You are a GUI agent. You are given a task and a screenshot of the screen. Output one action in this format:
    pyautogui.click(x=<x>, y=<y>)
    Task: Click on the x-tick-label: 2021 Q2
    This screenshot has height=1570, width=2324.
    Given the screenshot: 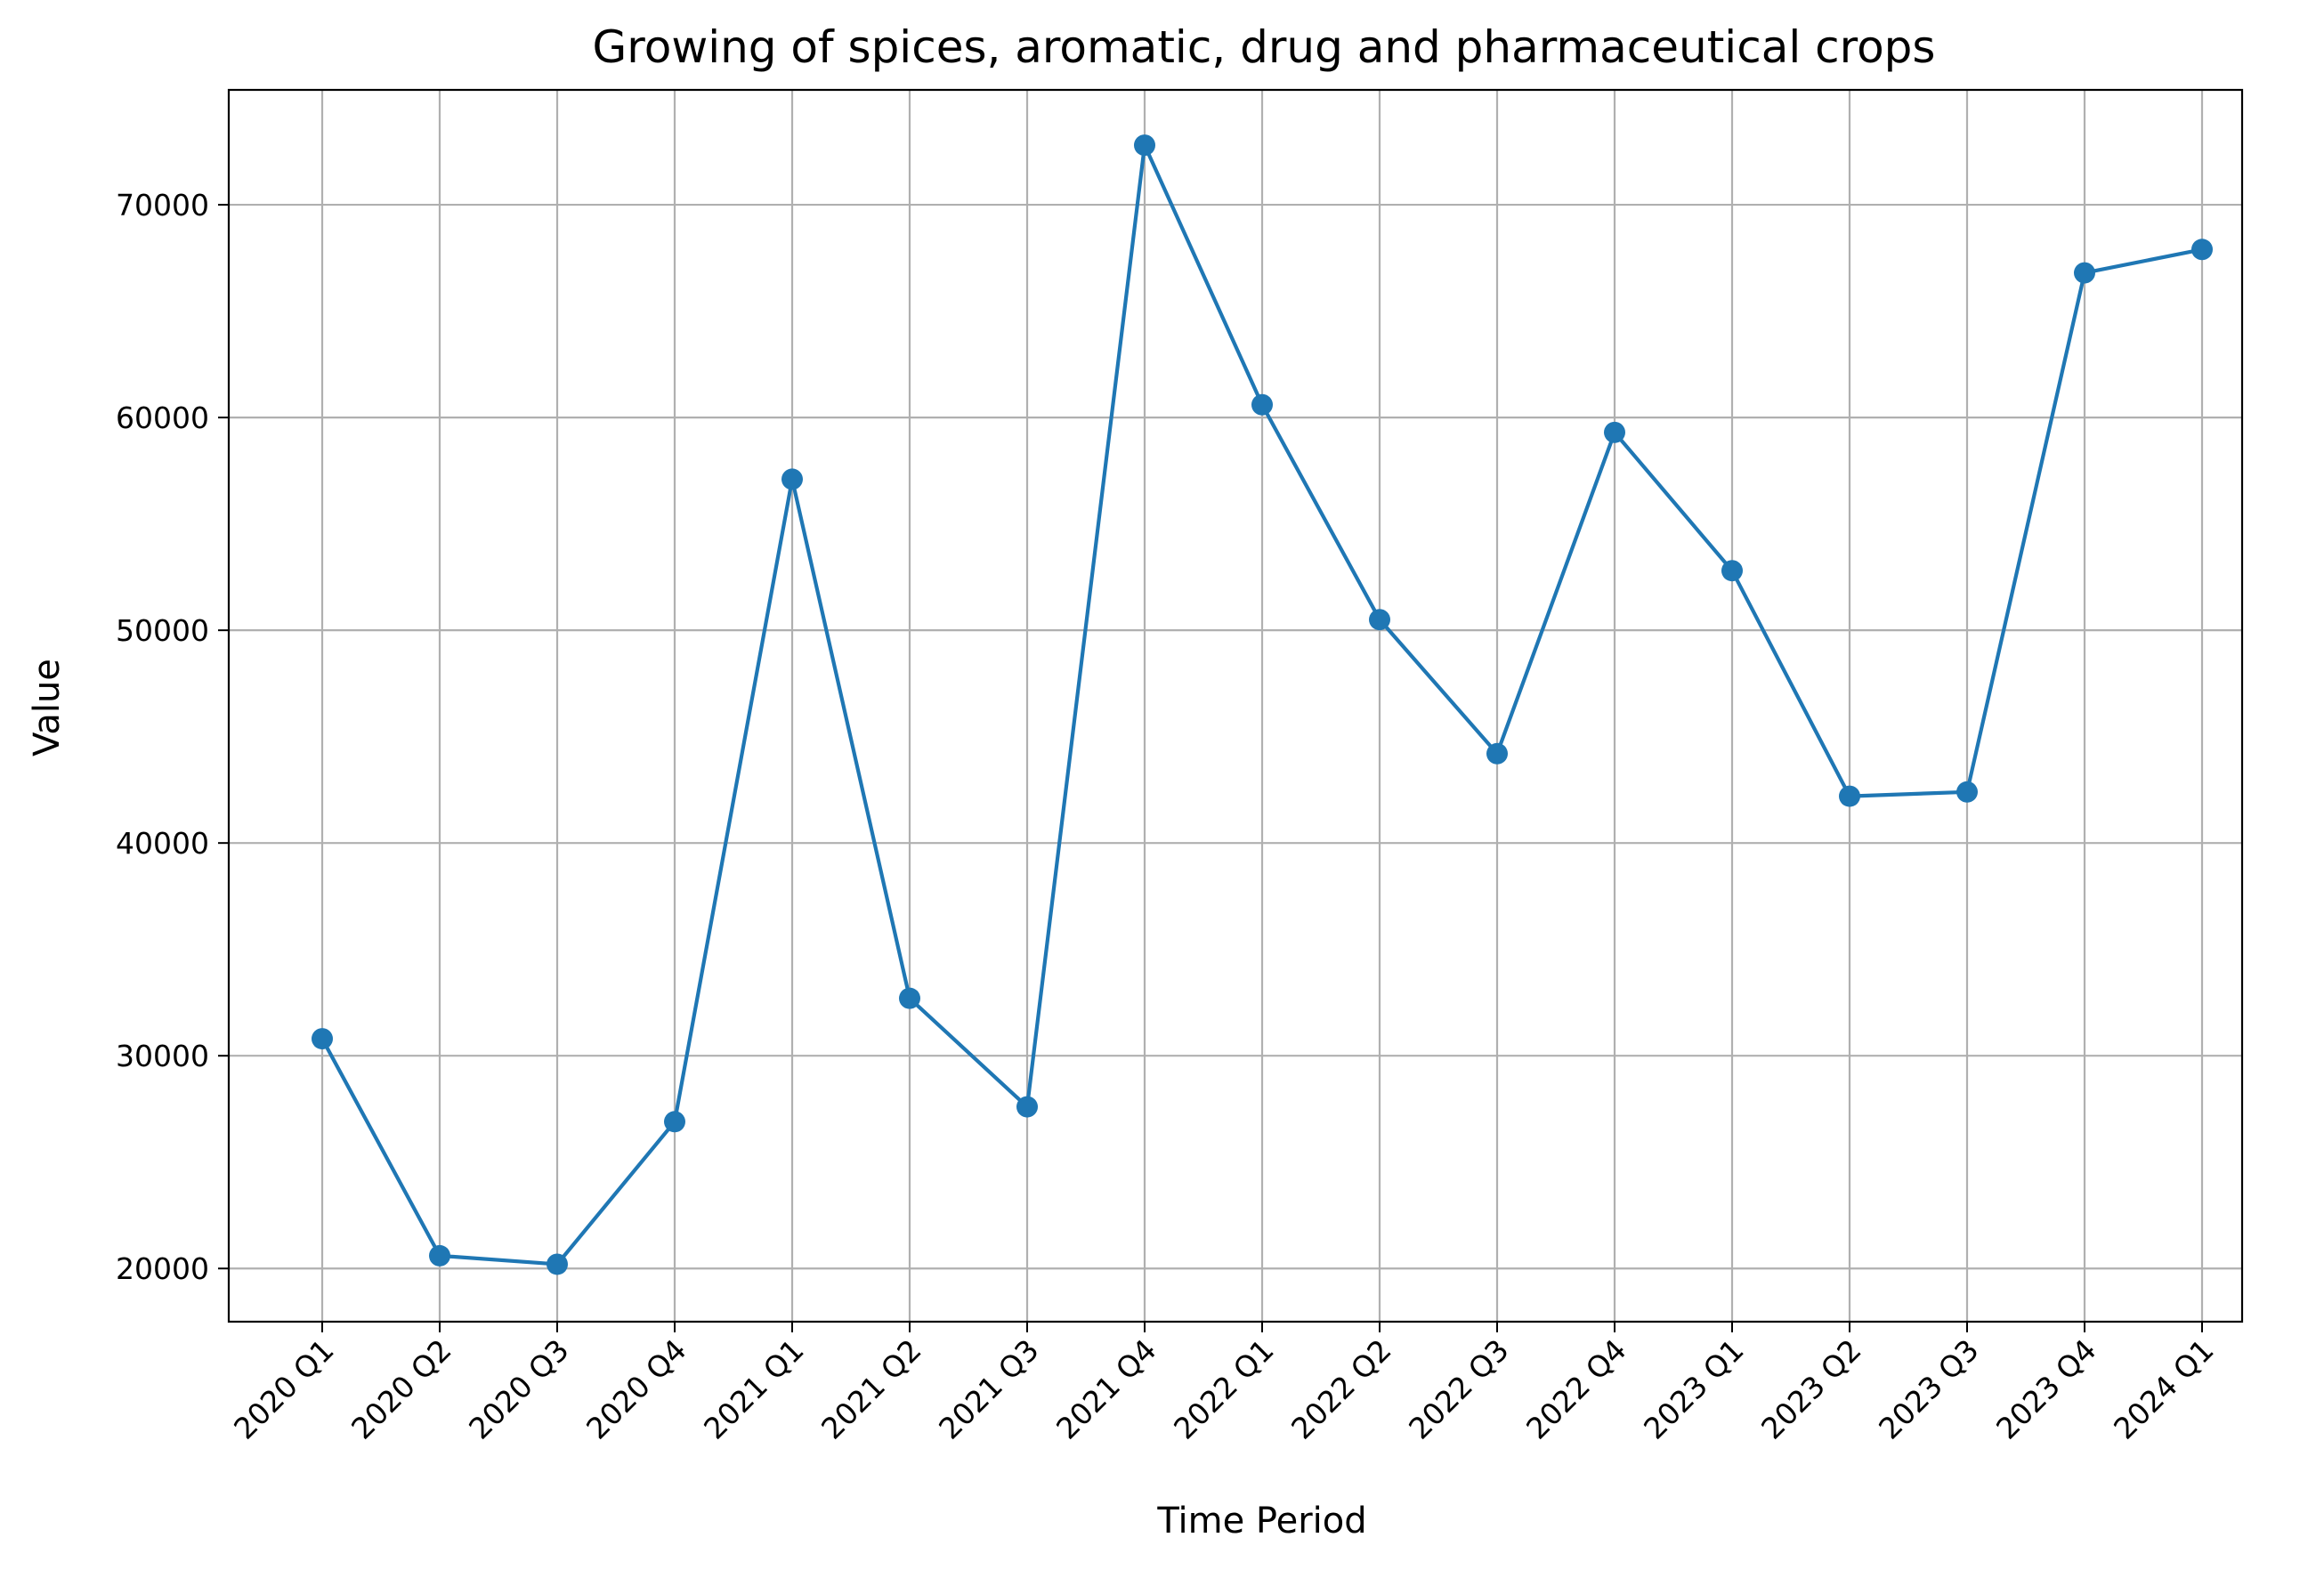 What is the action you would take?
    pyautogui.click(x=871, y=1389)
    